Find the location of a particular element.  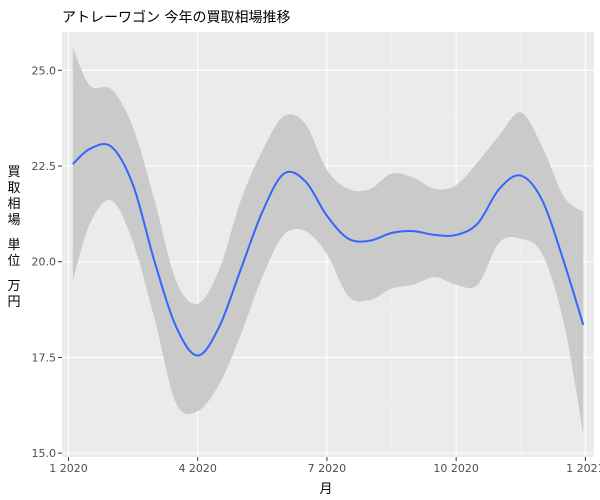

y-axis-title-char: 円 is located at coordinates (13, 302).